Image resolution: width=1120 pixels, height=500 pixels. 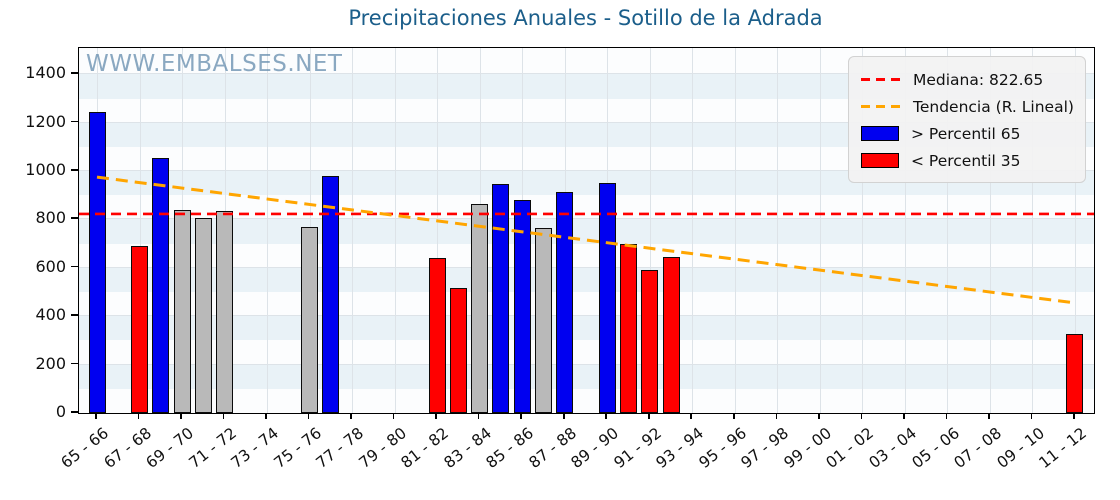 I want to click on x-tick-label: 81 - 82, so click(x=425, y=448).